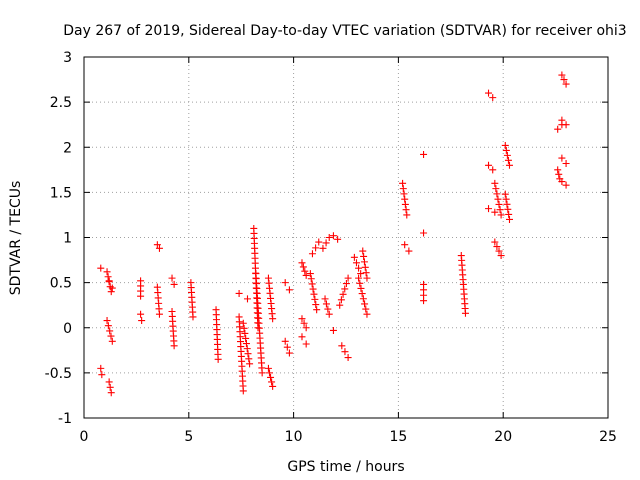 This screenshot has height=480, width=640. Describe the element at coordinates (61, 284) in the screenshot. I see `y-tick-label: 0.5` at that location.